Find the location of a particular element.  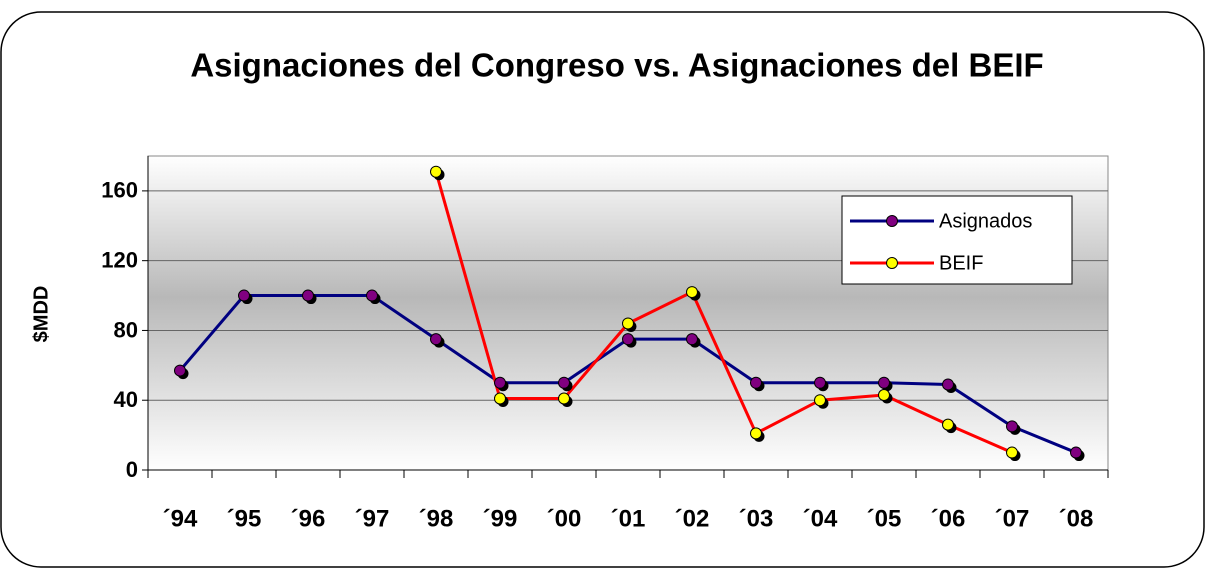

x-tick-label: ´07 is located at coordinates (1012, 518).